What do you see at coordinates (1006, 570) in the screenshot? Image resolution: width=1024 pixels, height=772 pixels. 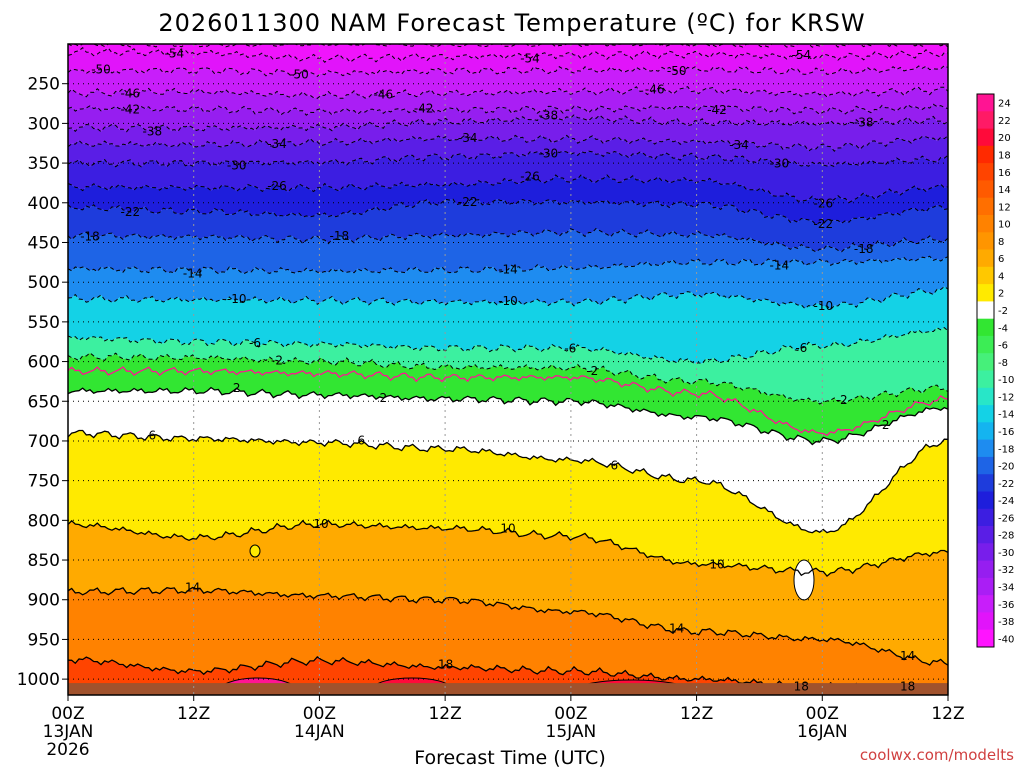 I see `colorbar-label: -32` at bounding box center [1006, 570].